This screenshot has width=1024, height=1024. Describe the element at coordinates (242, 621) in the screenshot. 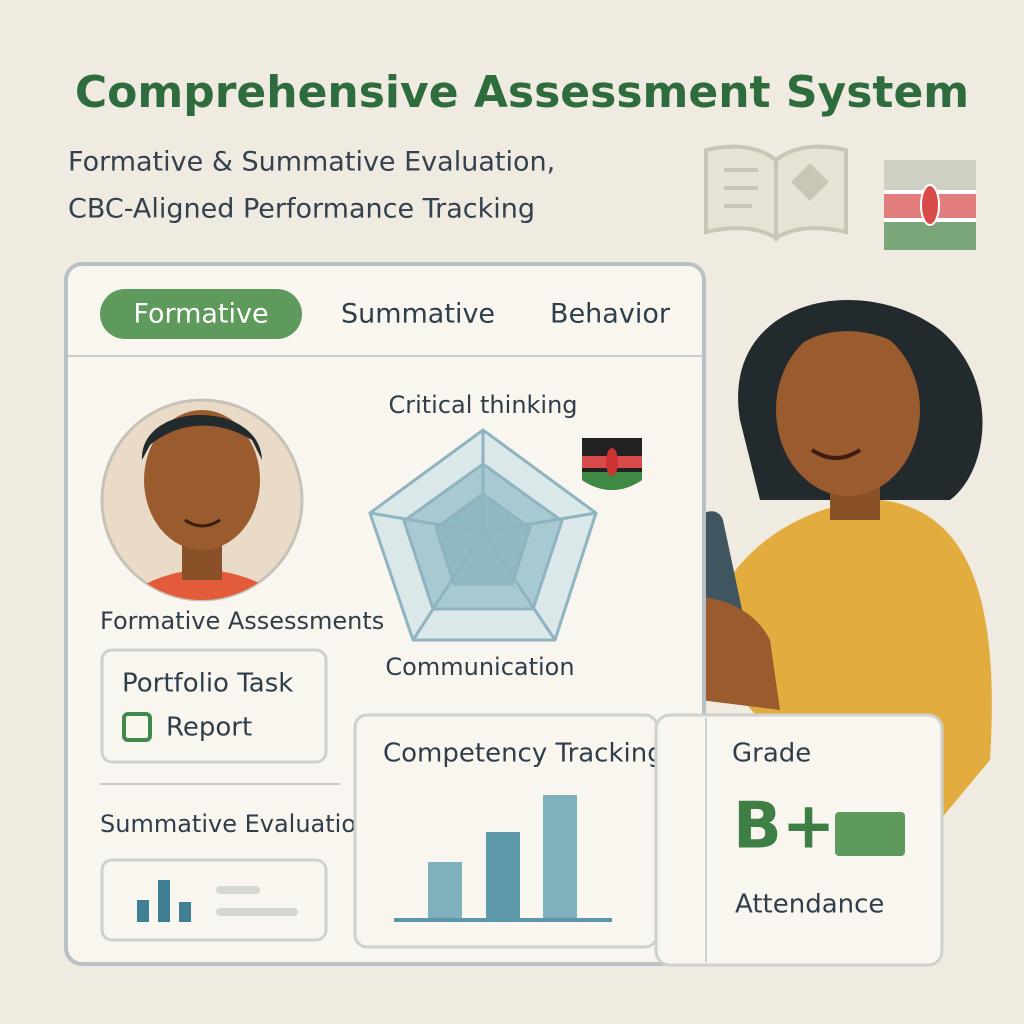

I see `section-title: Formative Assessments` at that location.